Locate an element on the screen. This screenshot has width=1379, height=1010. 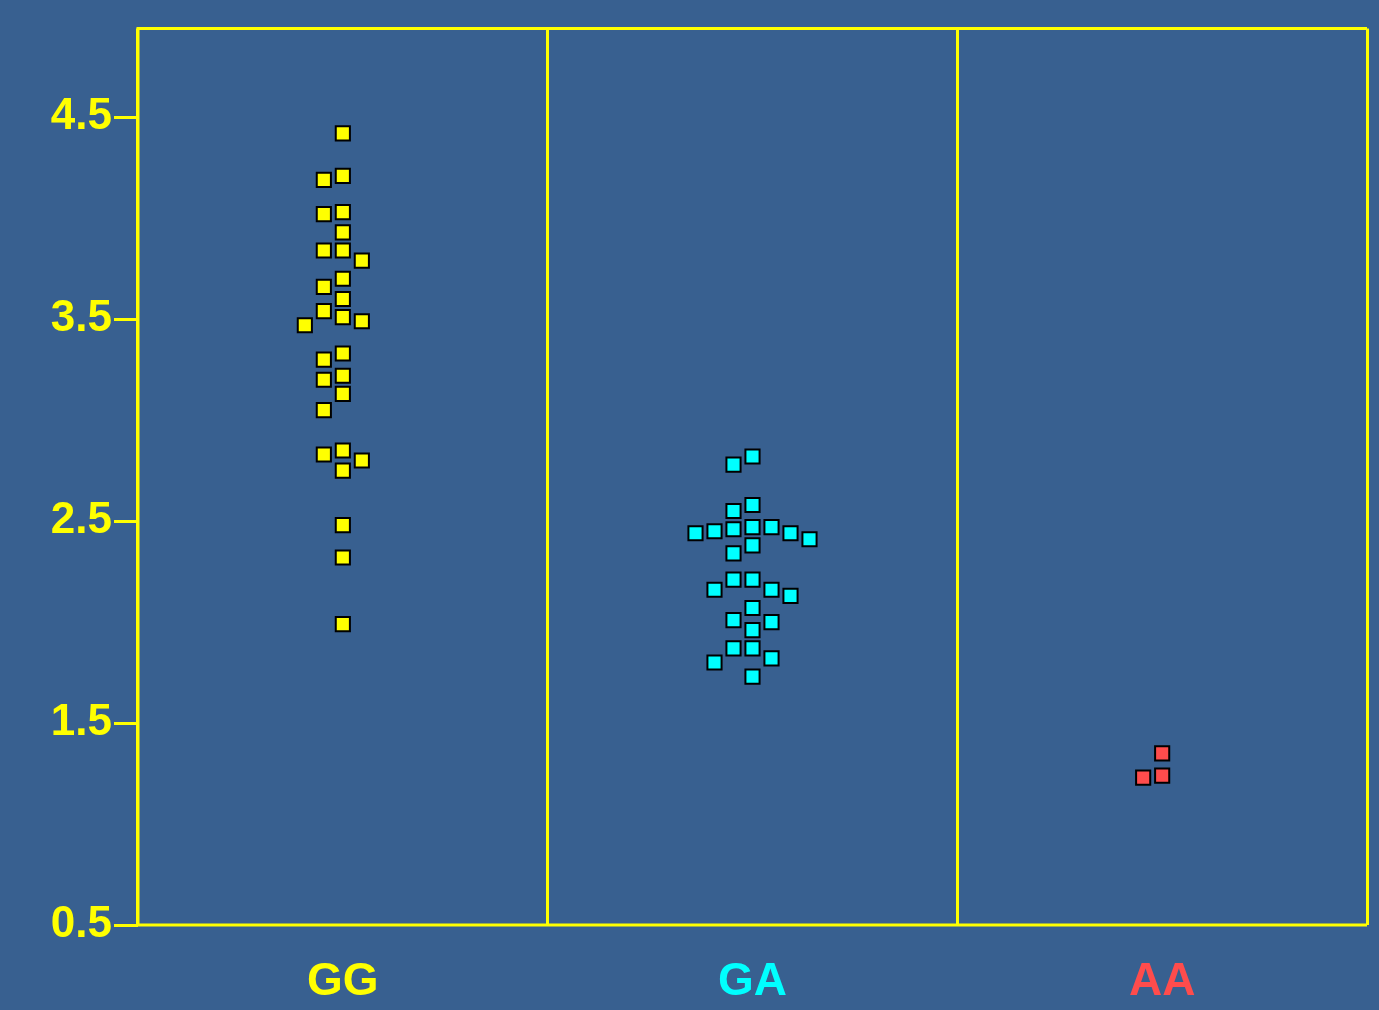
y-tick-label: 1.5 is located at coordinates (81, 720).